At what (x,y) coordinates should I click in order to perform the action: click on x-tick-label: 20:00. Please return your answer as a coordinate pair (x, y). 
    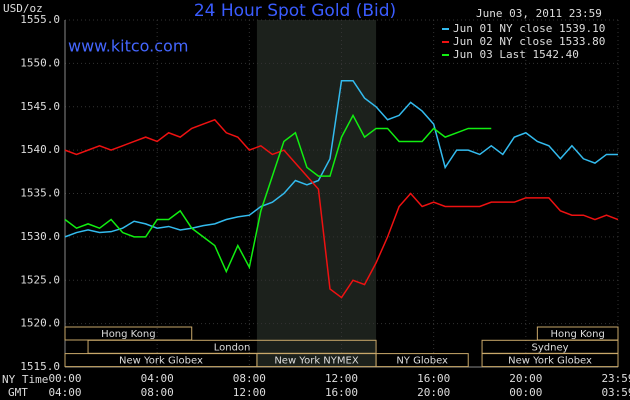
    Looking at the image, I should click on (525, 378).